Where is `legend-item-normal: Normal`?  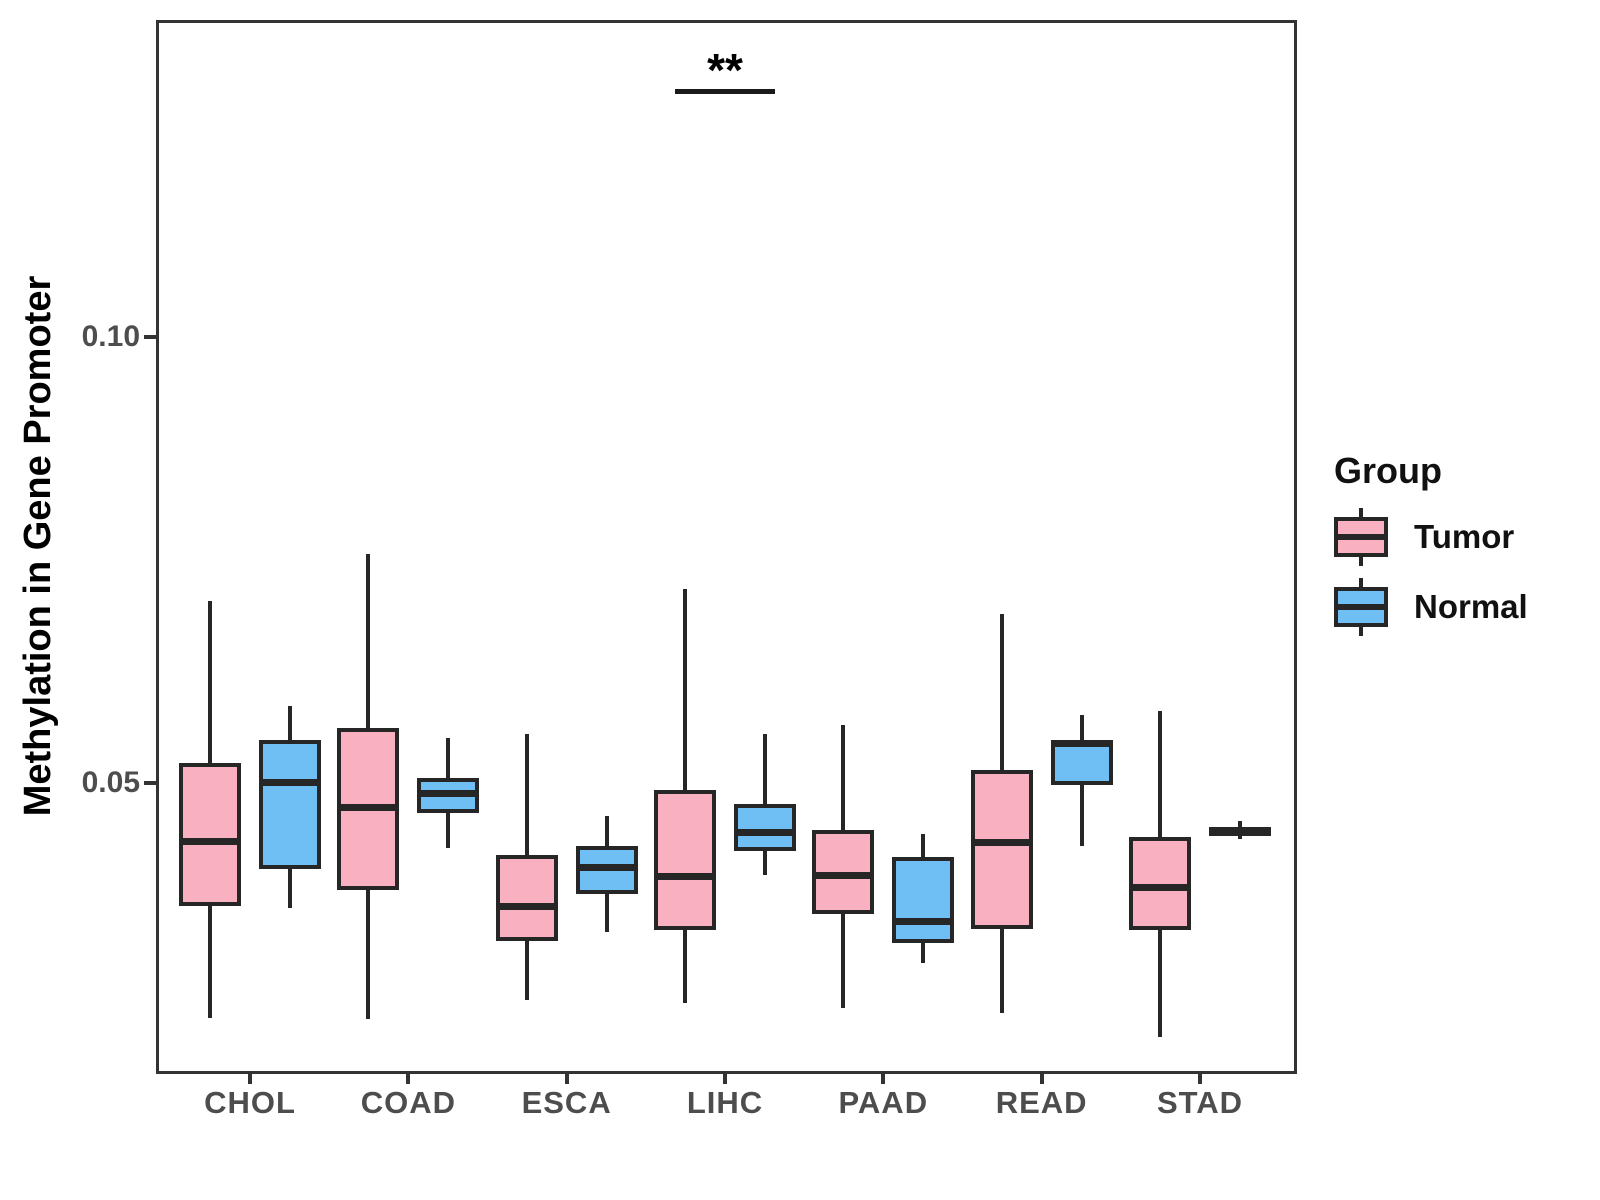
legend-item-normal: Normal is located at coordinates (1466, 607).